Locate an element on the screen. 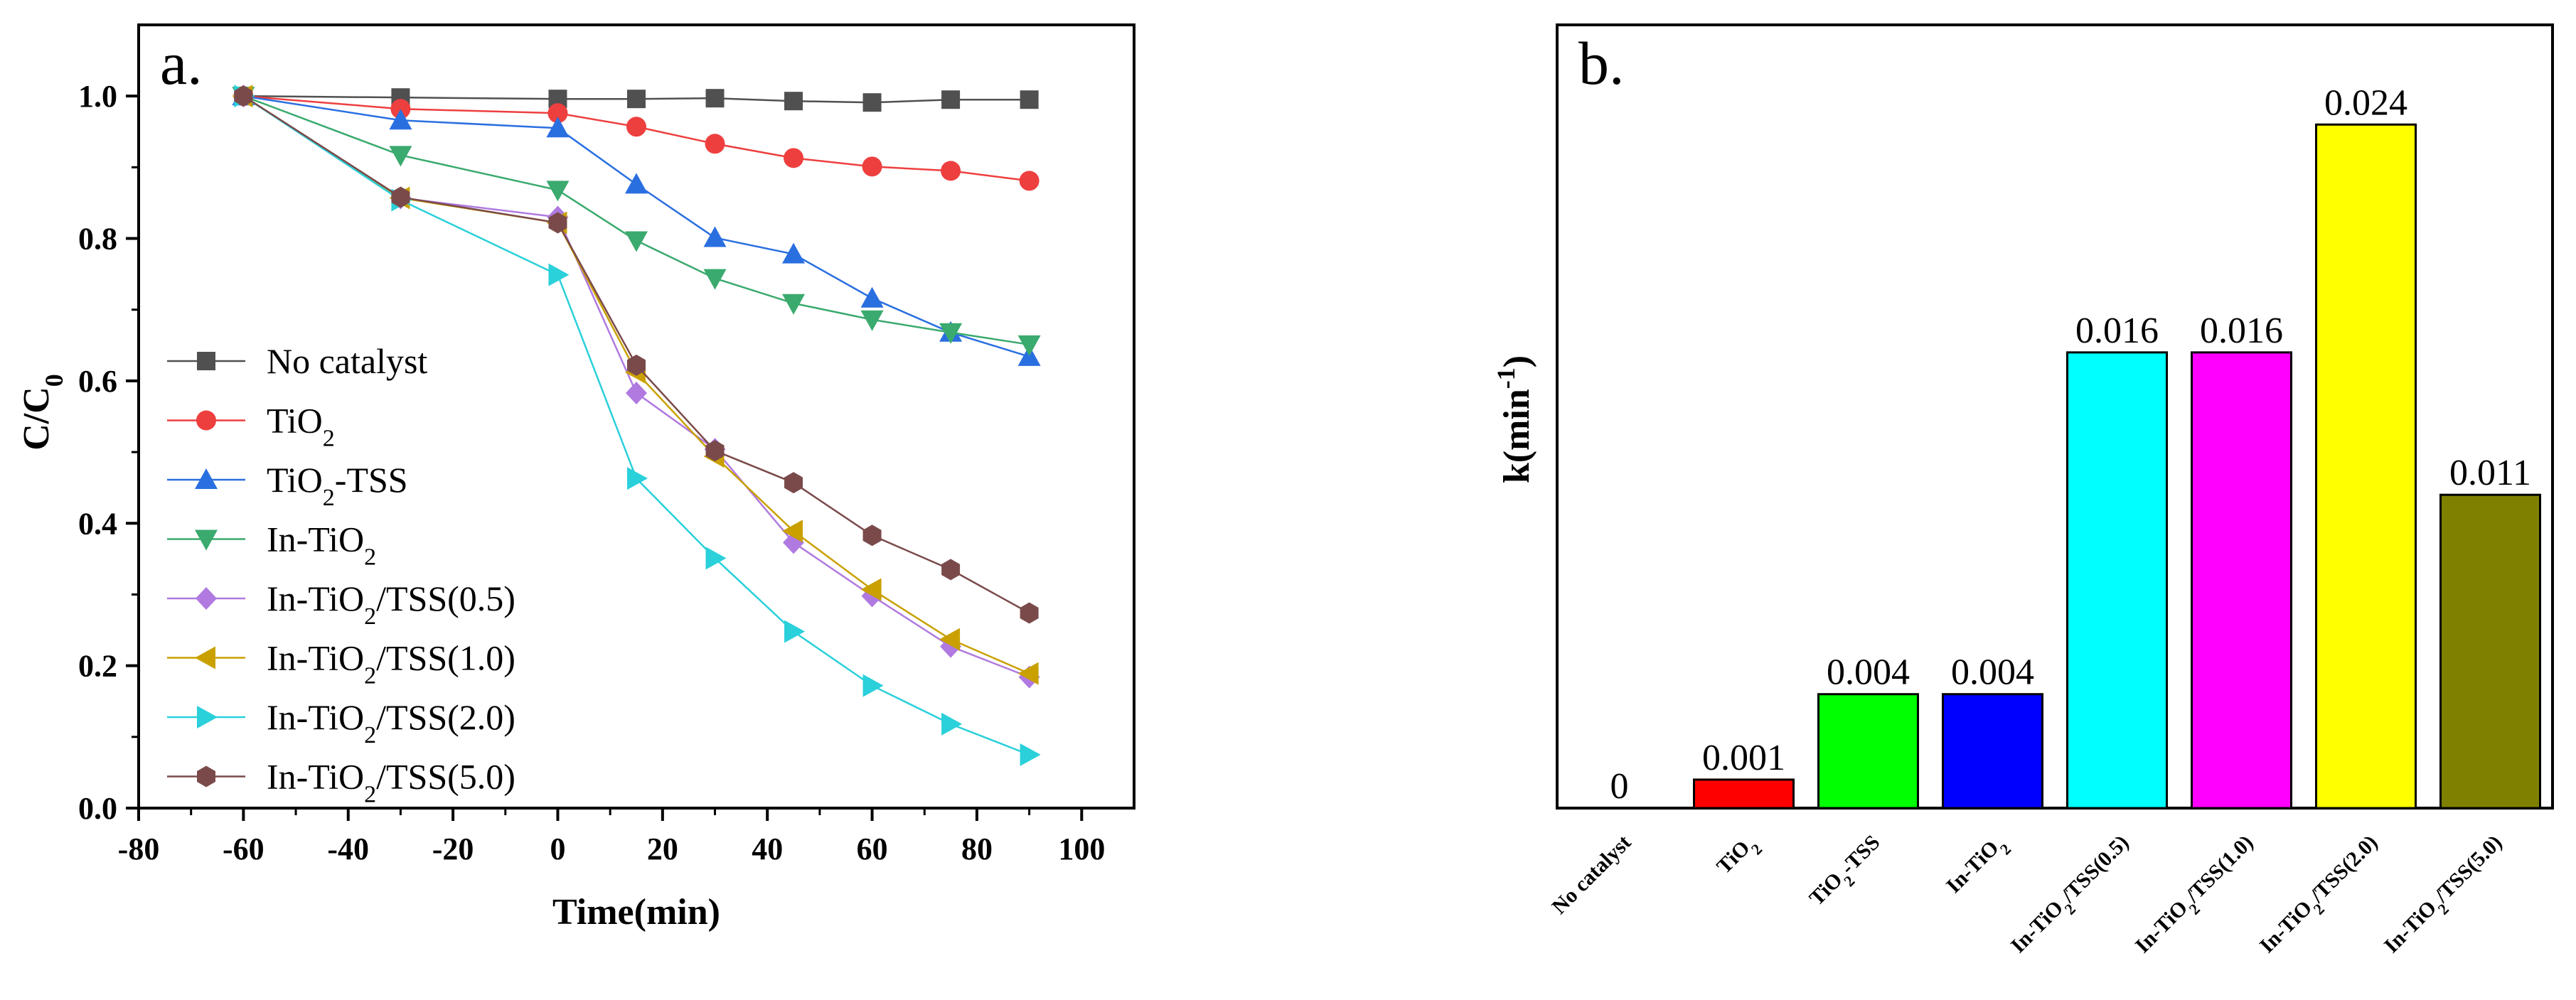  category-label-in-tio2-tss-5-0: In-TiO2/TSS(5.0) is located at coordinates (2446, 897).